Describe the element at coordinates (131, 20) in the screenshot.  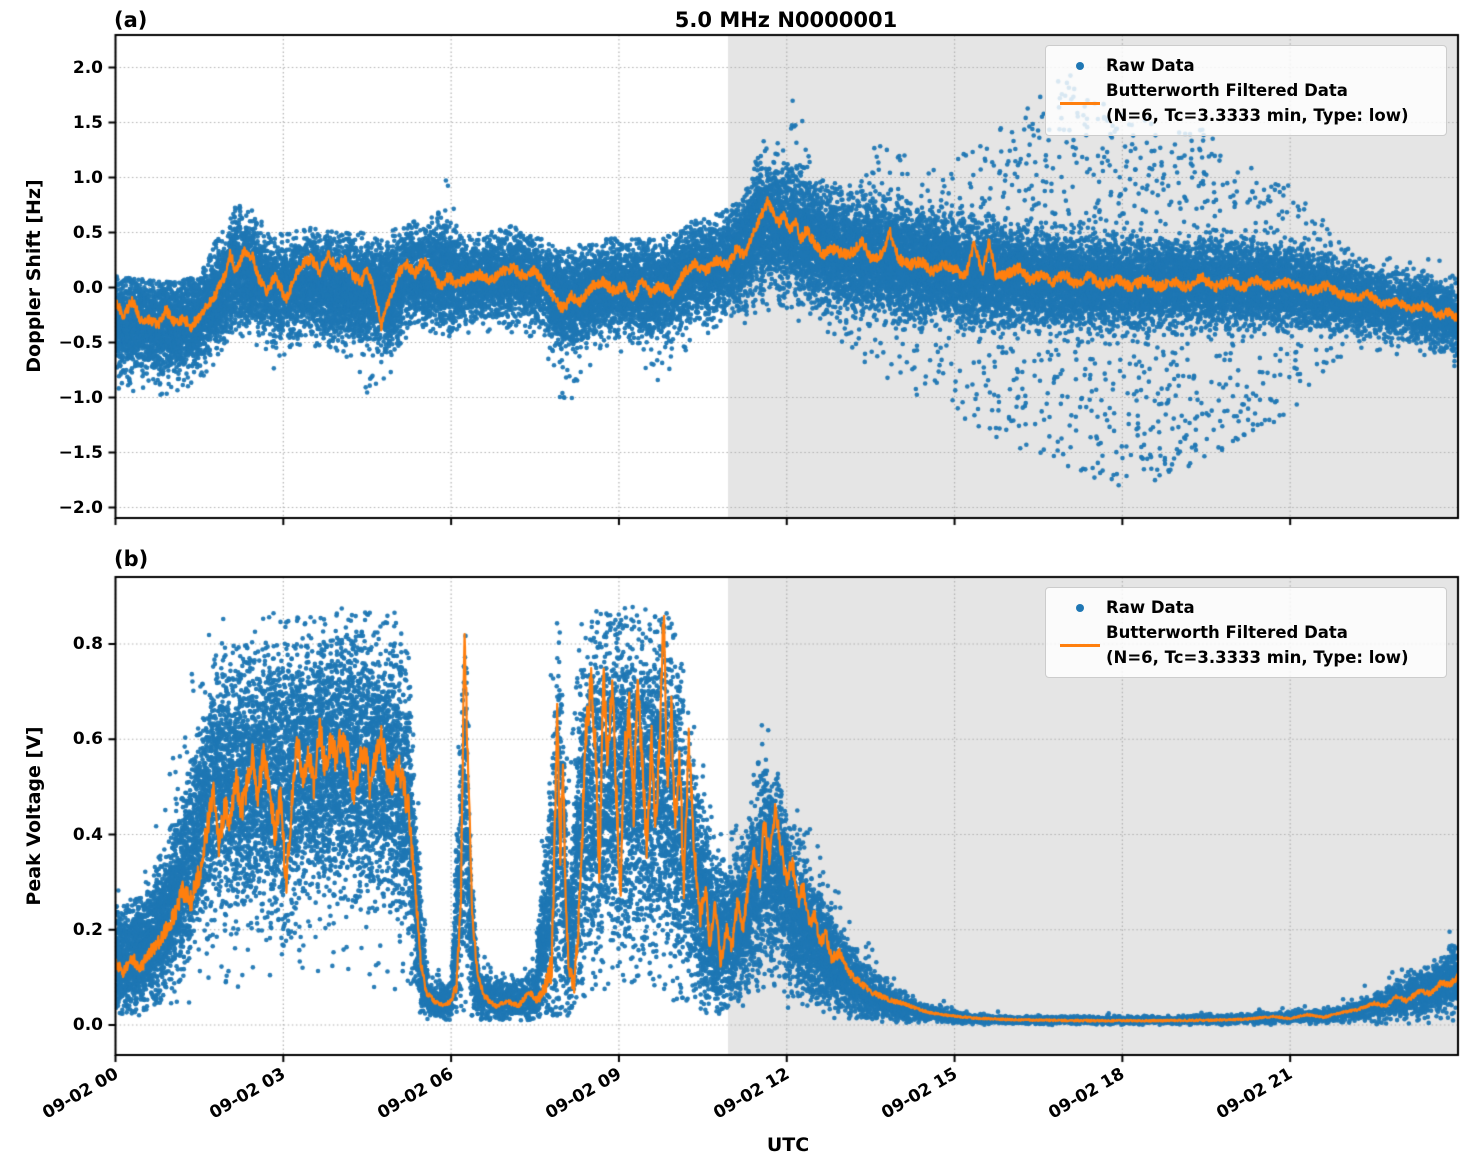
I see `panel-a-tag: (a)` at that location.